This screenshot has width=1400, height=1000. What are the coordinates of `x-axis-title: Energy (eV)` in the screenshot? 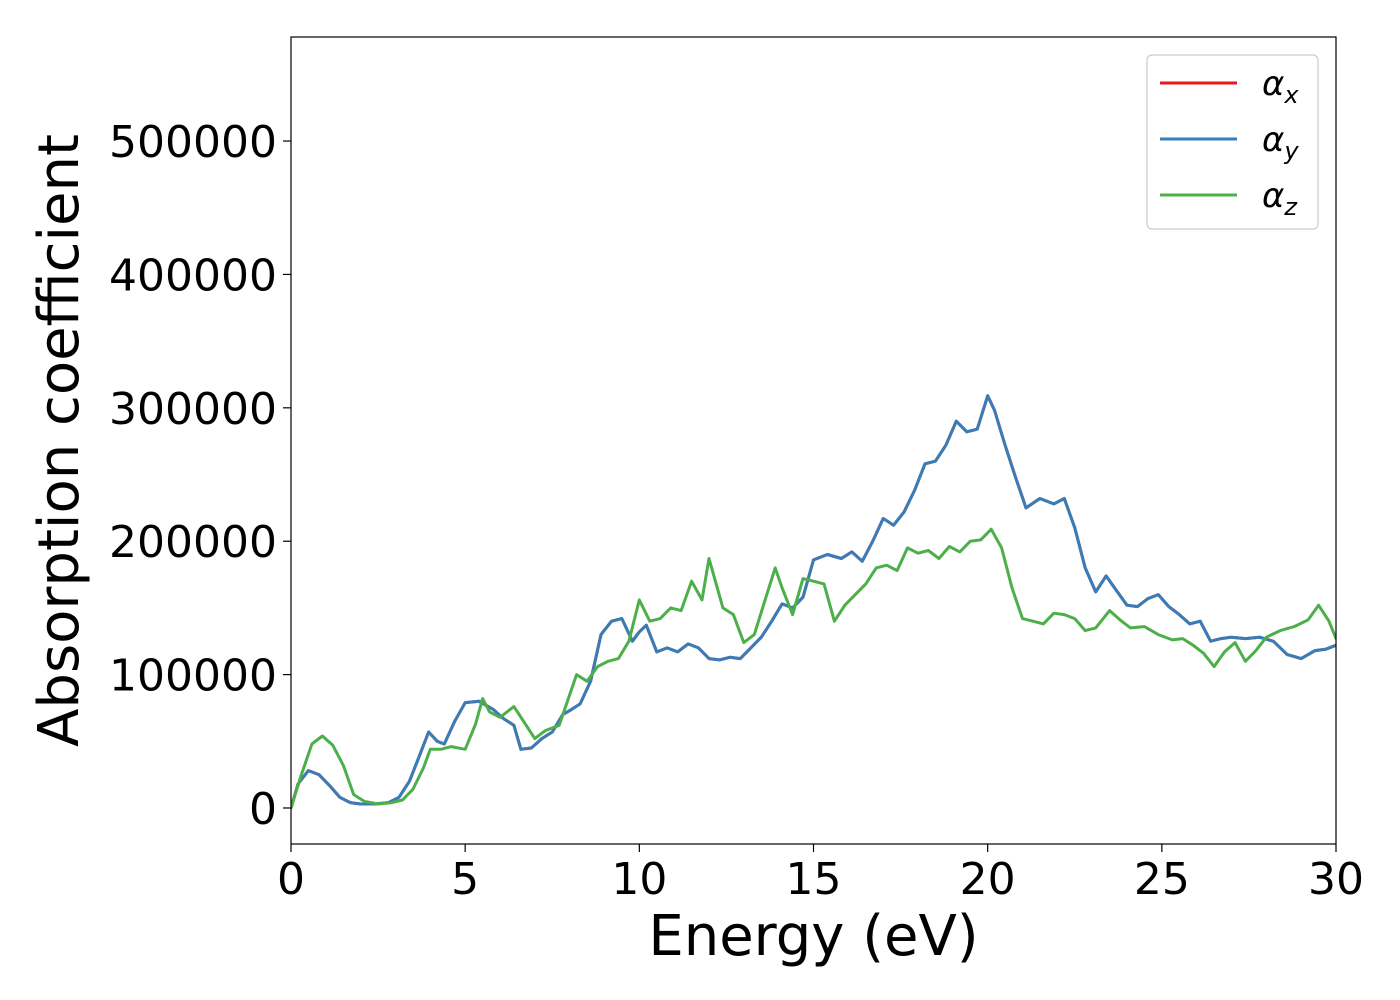 It's located at (813, 936).